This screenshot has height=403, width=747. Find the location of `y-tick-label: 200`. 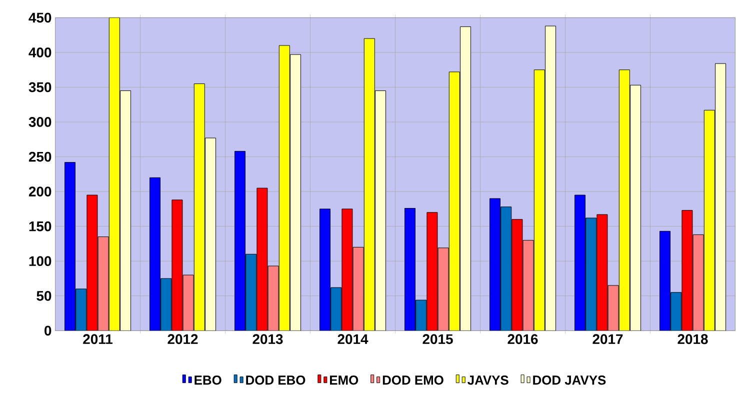

y-tick-label: 200 is located at coordinates (40, 191).